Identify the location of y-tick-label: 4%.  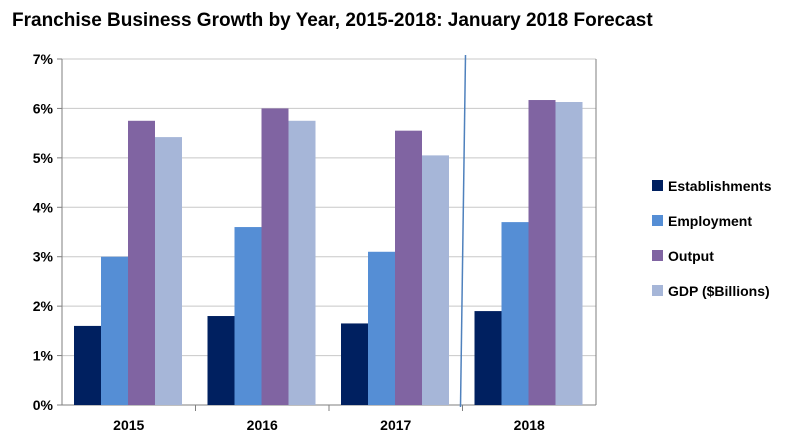
(43, 207).